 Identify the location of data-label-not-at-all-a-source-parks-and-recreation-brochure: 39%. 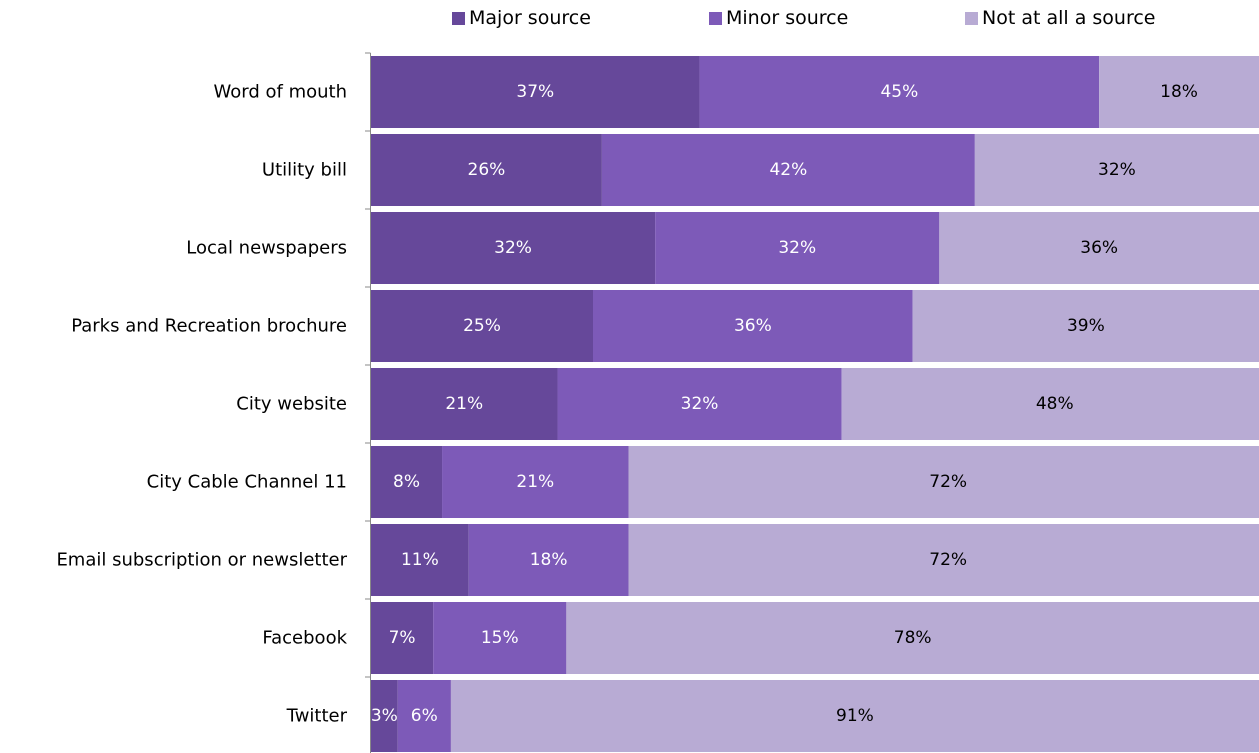
(1086, 326).